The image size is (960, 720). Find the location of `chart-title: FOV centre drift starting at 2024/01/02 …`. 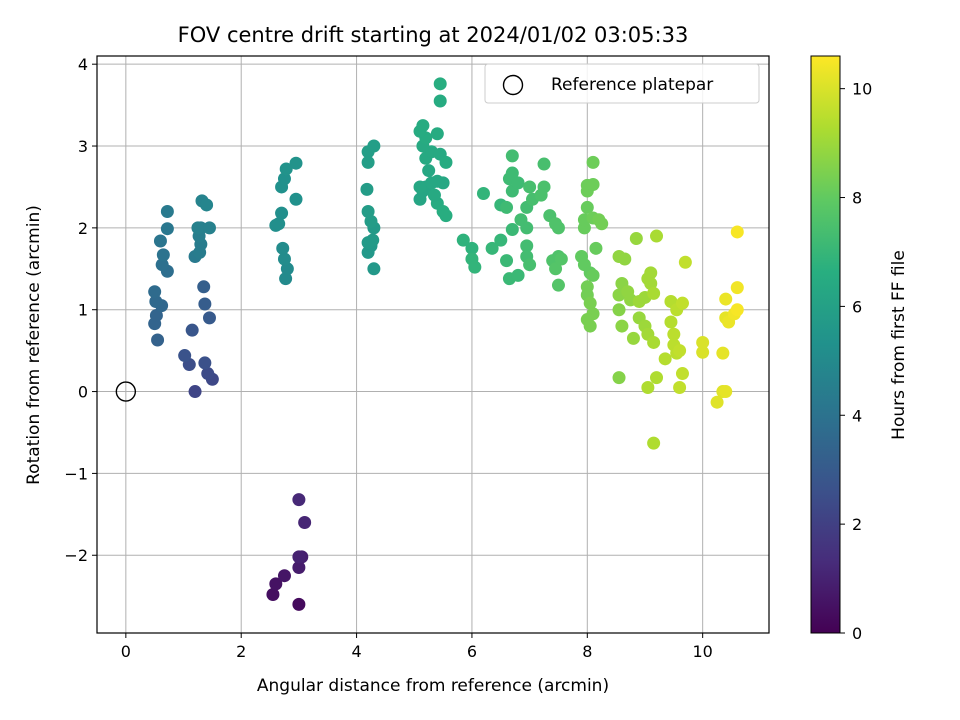

chart-title: FOV centre drift starting at 2024/01/02 … is located at coordinates (433, 35).